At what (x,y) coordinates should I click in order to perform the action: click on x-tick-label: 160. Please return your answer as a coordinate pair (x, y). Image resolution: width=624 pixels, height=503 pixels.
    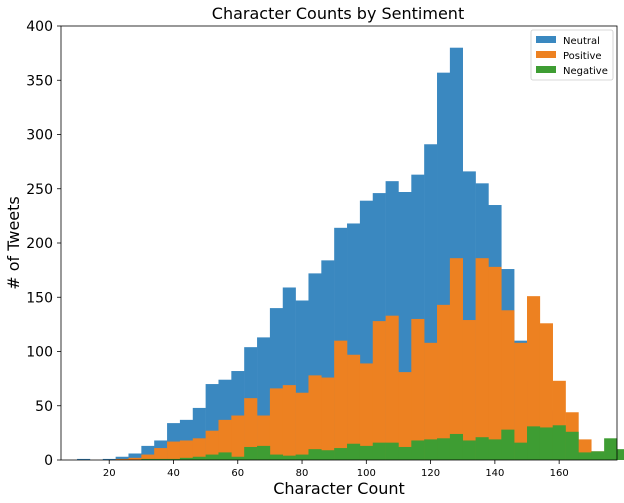
    Looking at the image, I should click on (559, 473).